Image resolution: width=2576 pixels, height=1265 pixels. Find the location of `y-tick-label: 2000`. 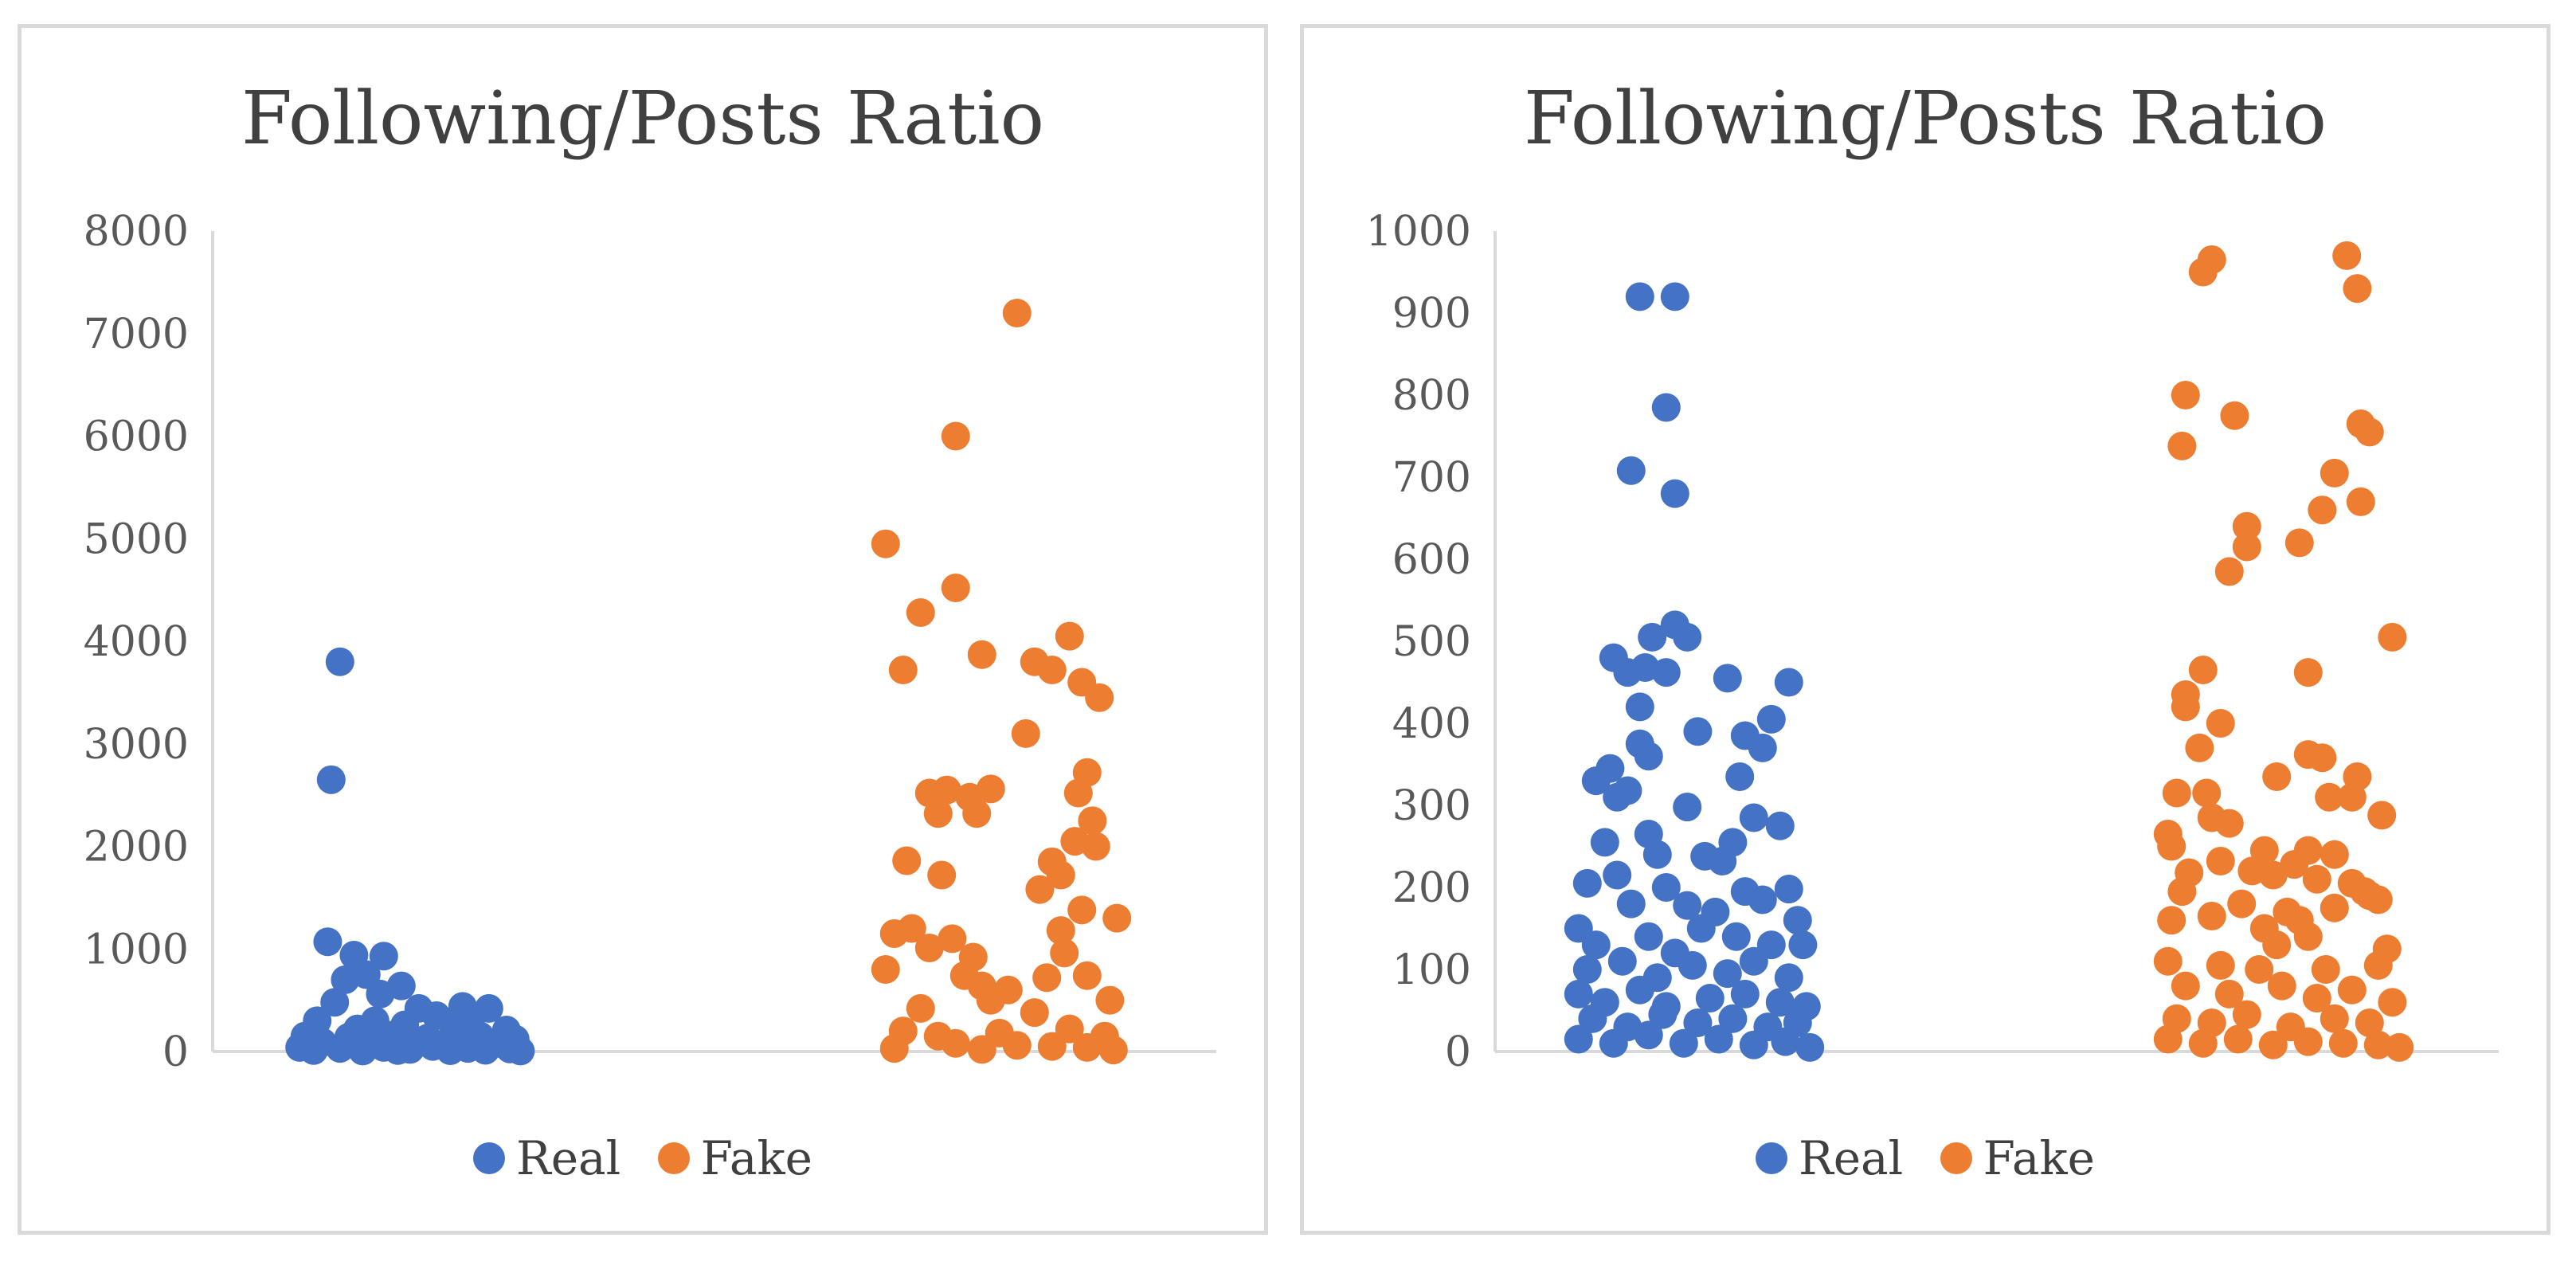

y-tick-label: 2000 is located at coordinates (136, 847).